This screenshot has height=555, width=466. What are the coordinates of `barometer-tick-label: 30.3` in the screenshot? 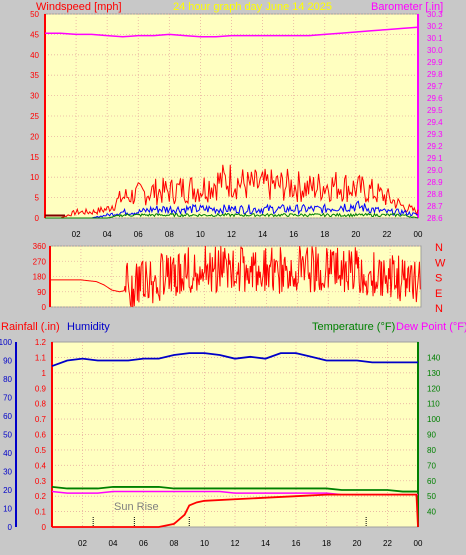 It's located at (435, 14).